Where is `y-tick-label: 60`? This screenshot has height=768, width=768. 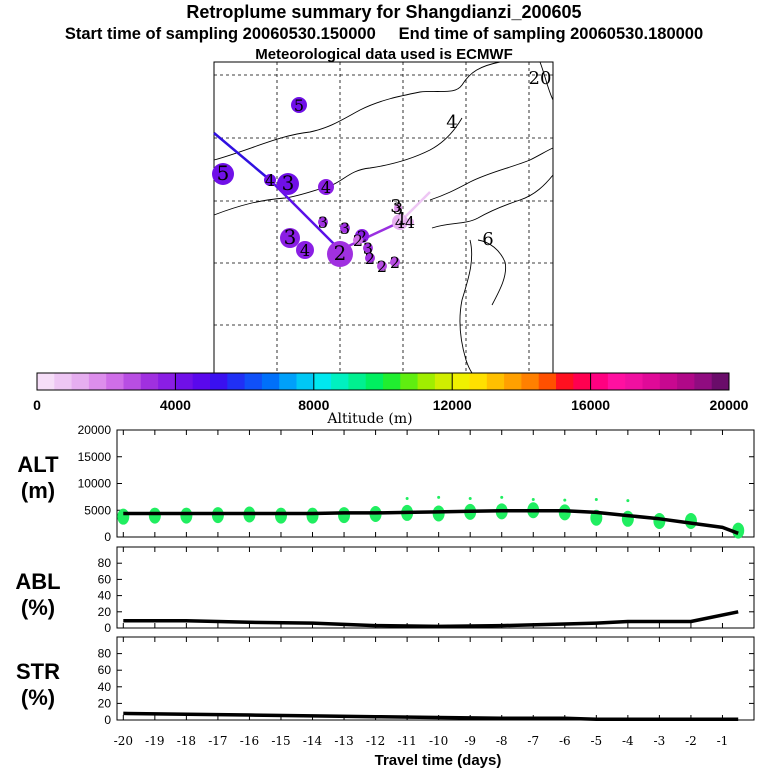 y-tick-label: 60 is located at coordinates (105, 579).